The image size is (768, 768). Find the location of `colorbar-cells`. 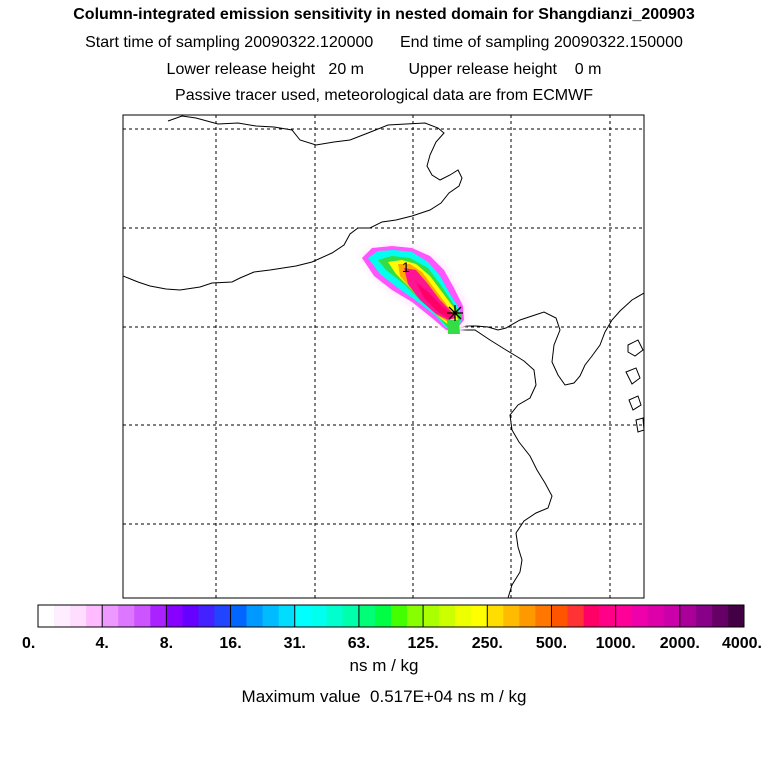

colorbar-cells is located at coordinates (391, 616).